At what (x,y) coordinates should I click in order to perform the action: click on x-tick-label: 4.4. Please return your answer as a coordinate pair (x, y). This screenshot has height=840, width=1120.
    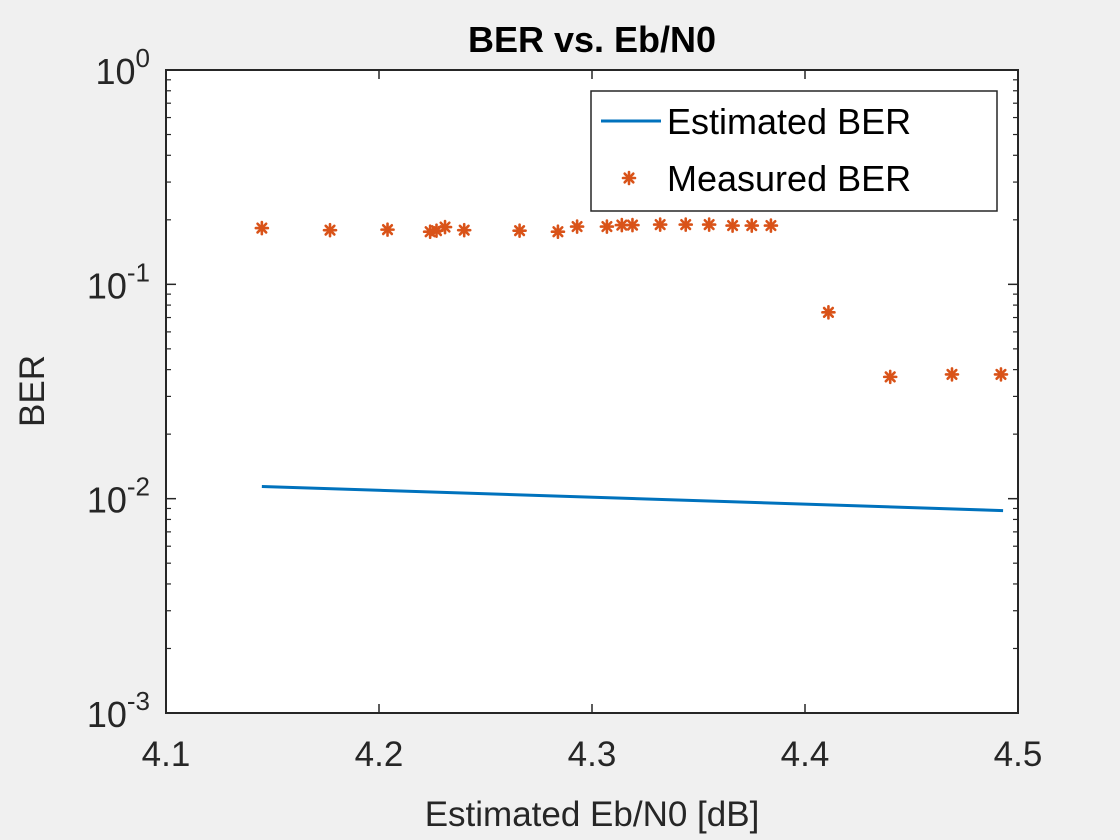
    Looking at the image, I should click on (805, 754).